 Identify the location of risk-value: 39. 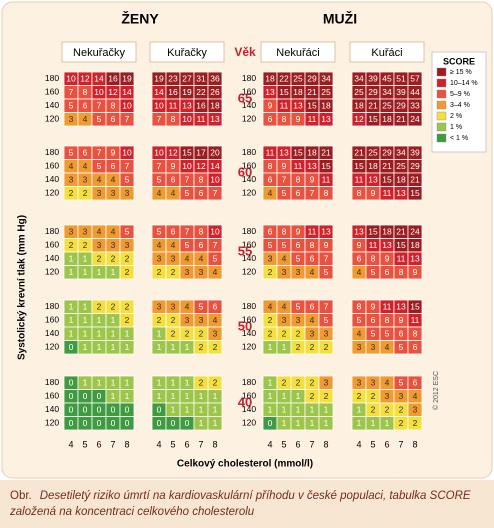
(401, 92).